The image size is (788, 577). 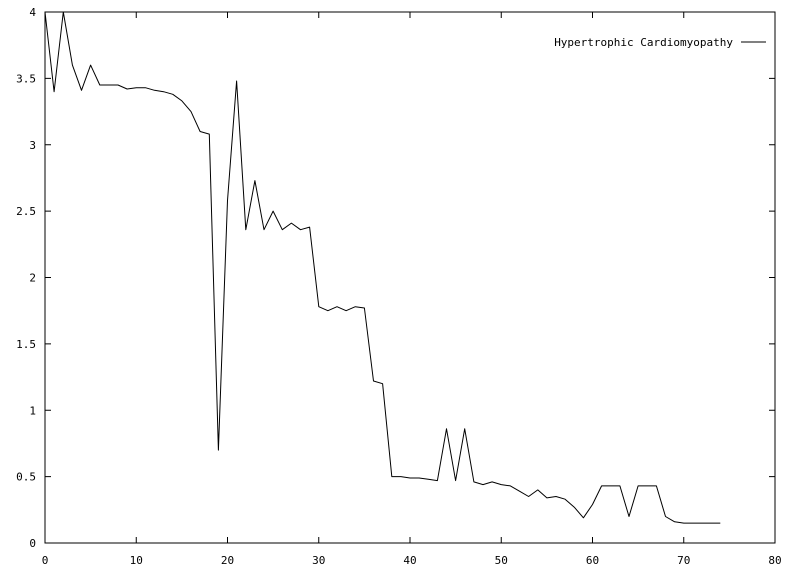 What do you see at coordinates (501, 560) in the screenshot?
I see `x-tick-label: 50` at bounding box center [501, 560].